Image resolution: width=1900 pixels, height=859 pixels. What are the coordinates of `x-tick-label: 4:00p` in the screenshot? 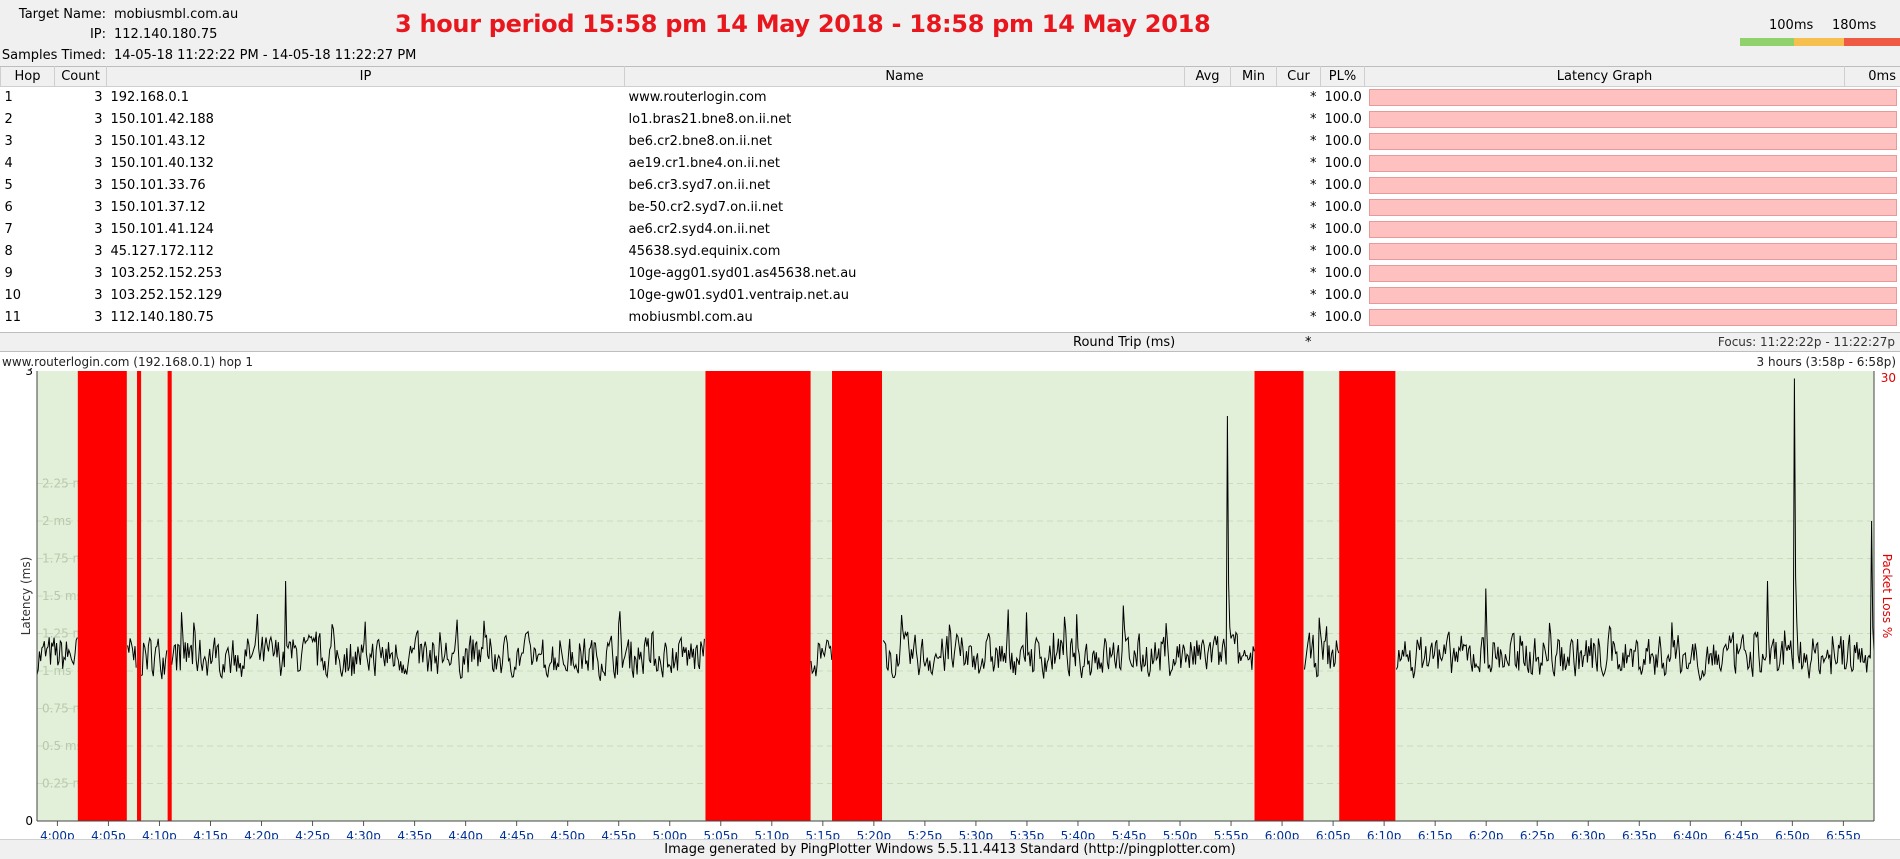 It's located at (57, 834).